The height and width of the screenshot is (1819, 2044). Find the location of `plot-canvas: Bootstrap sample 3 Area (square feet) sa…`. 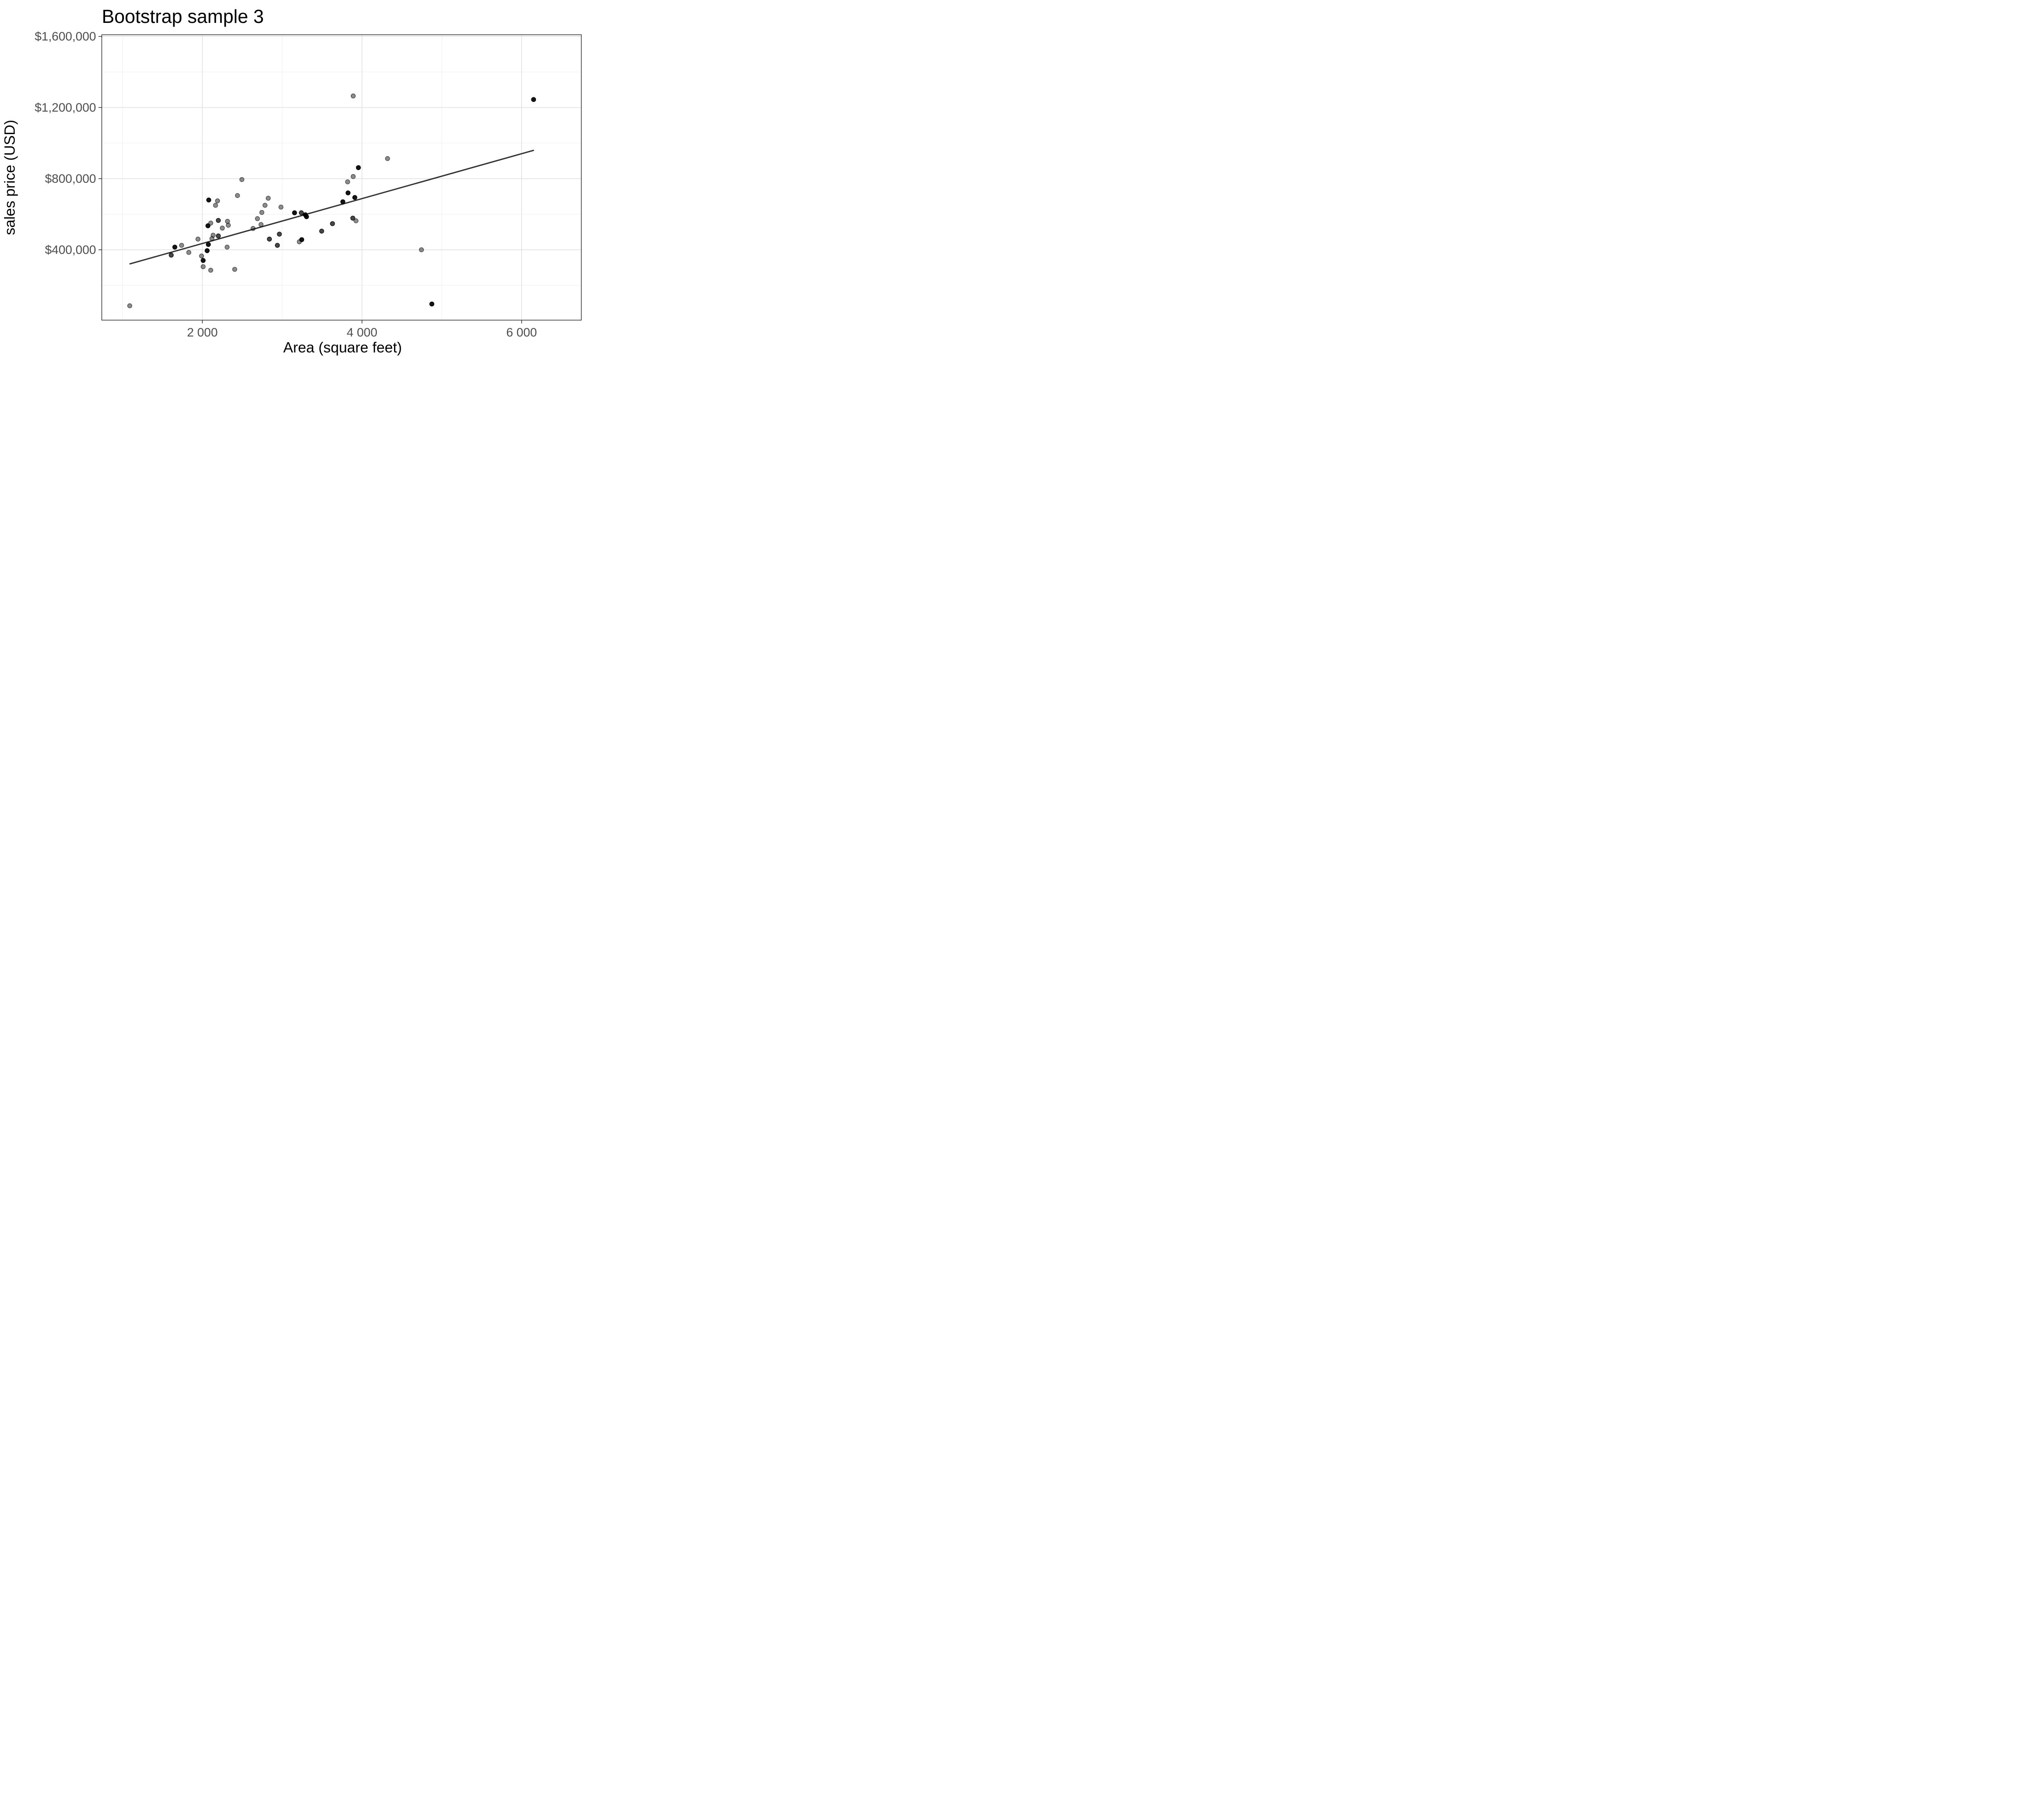

plot-canvas: Bootstrap sample 3 Area (square feet) sa… is located at coordinates (292, 181).